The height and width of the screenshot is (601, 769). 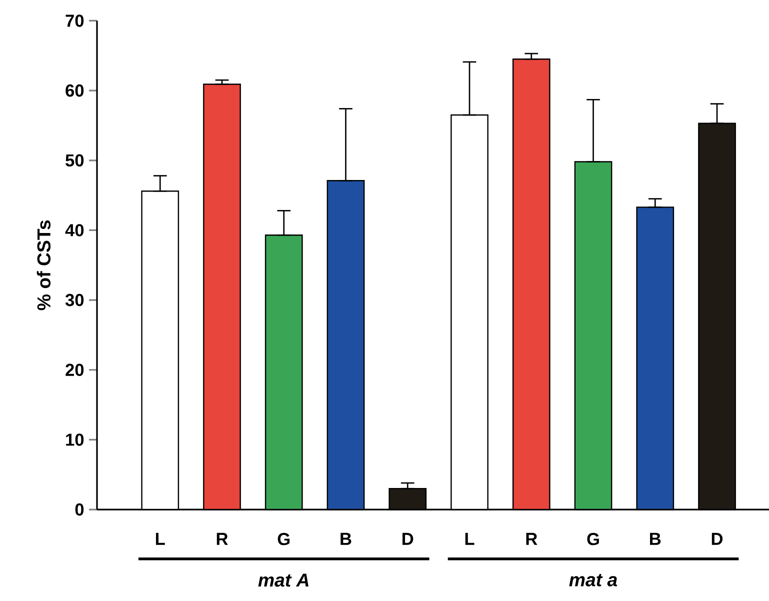 I want to click on y-tick-label: 30, so click(x=74, y=300).